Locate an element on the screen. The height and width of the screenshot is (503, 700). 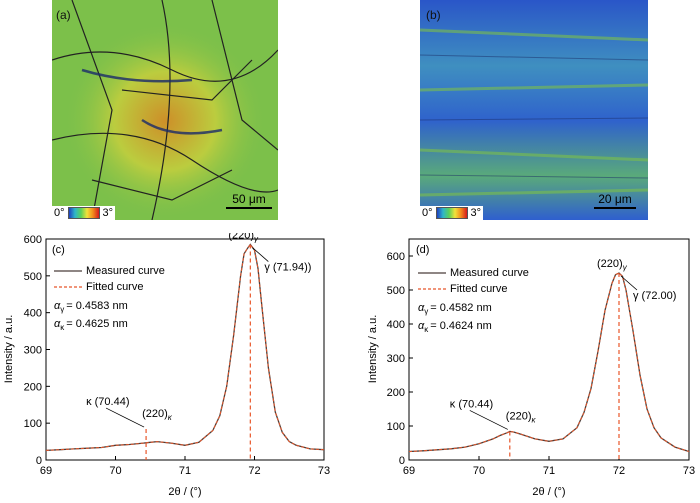
chart-d-xtick-label: 73 is located at coordinates (689, 471).